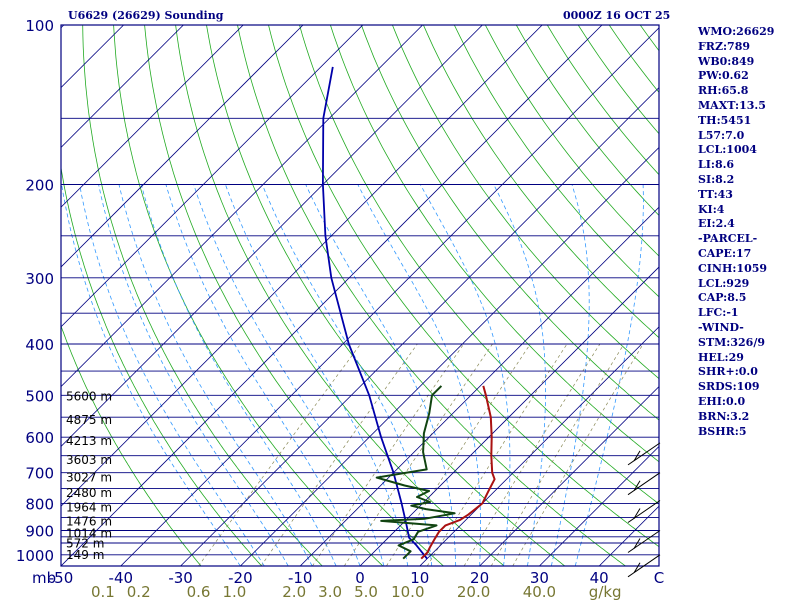  What do you see at coordinates (715, 194) in the screenshot?
I see `stat-item: TT:43` at bounding box center [715, 194].